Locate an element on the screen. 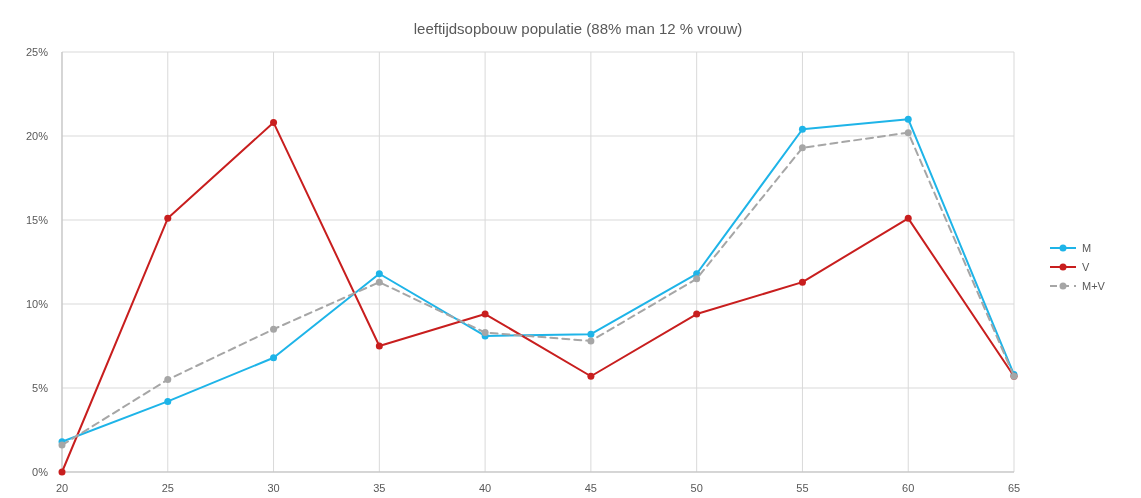 The width and height of the screenshot is (1141, 498). y-tick-label: 25% is located at coordinates (37, 52).